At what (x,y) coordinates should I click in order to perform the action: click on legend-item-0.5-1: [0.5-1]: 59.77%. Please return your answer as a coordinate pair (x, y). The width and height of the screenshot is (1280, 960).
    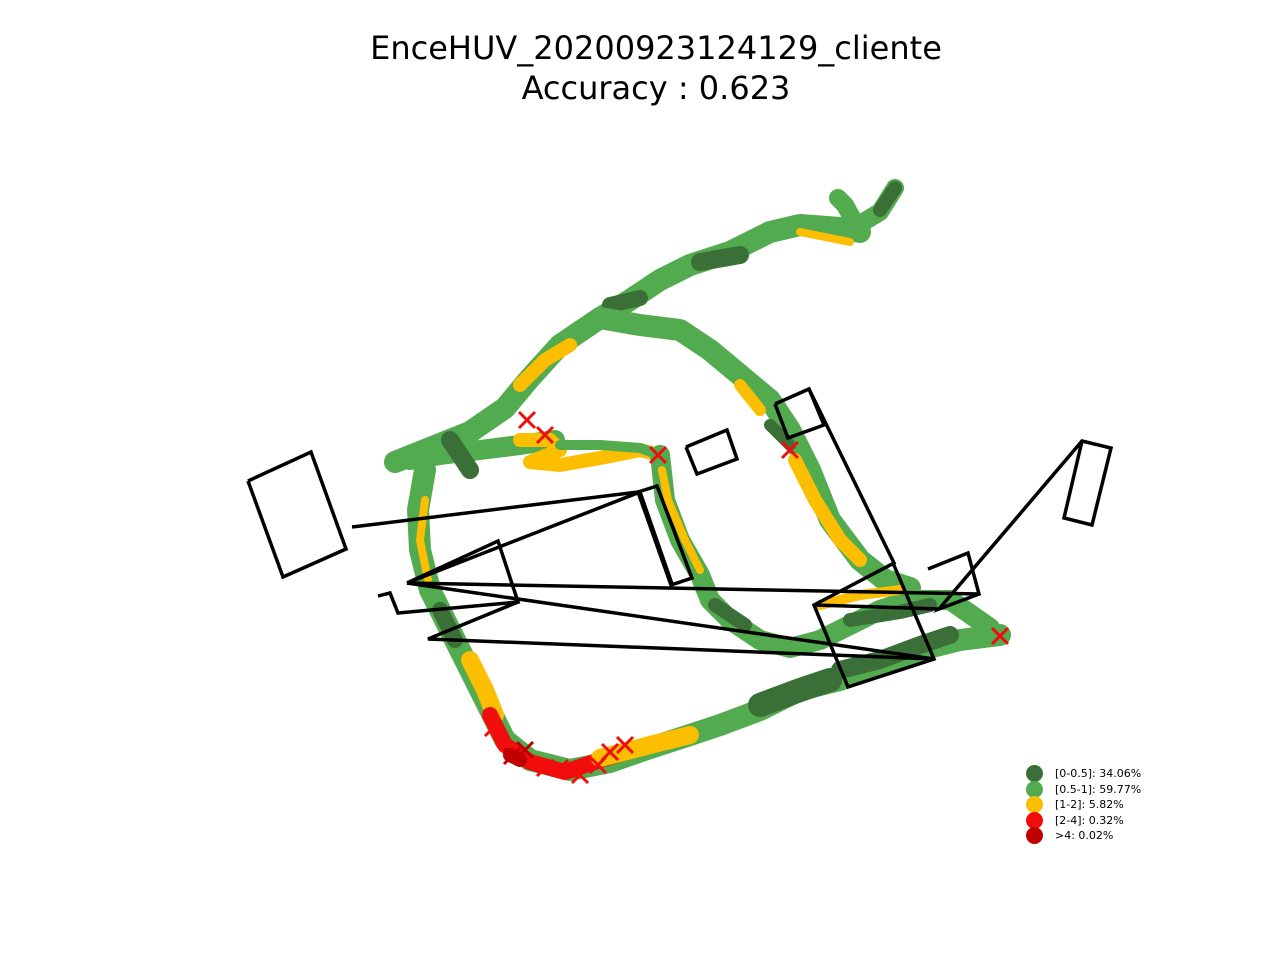
    Looking at the image, I should click on (1084, 789).